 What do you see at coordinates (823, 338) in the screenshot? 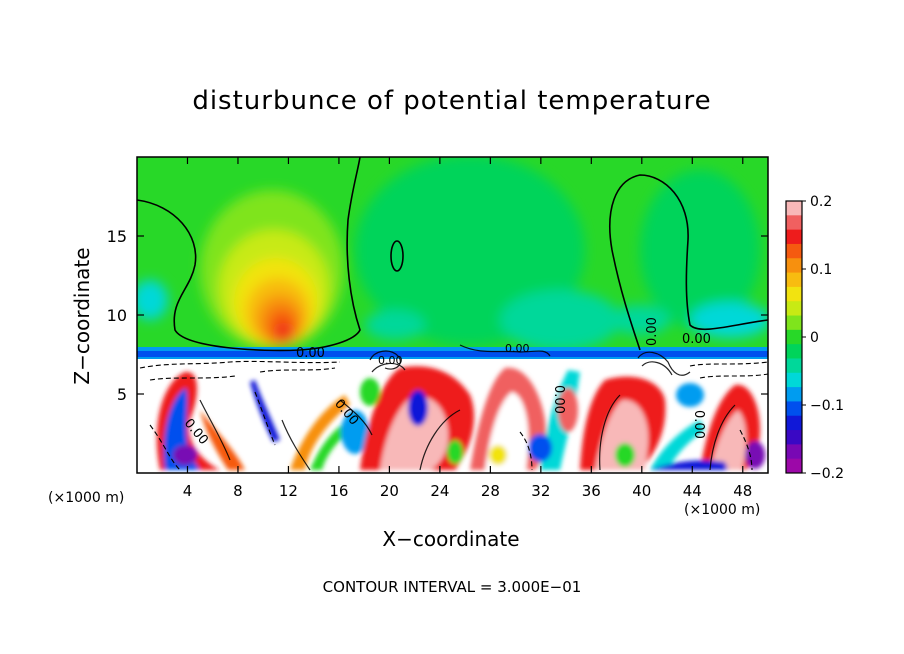
I see `colorbar-ticks: 0.2 0.1 0 −0.1 −0.2` at bounding box center [823, 338].